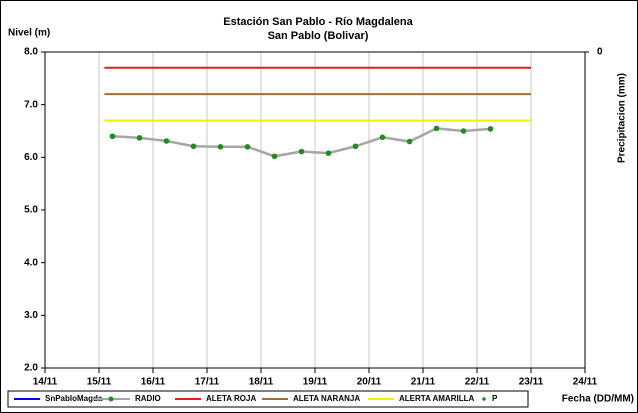 Image resolution: width=638 pixels, height=413 pixels. Describe the element at coordinates (31, 157) in the screenshot. I see `y-tick-label: 6.0` at that location.